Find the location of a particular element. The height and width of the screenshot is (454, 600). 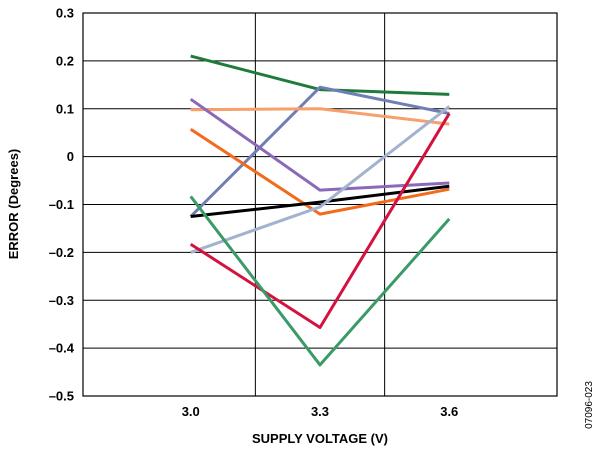

y-tick-label: 0.3 is located at coordinates (65, 13).